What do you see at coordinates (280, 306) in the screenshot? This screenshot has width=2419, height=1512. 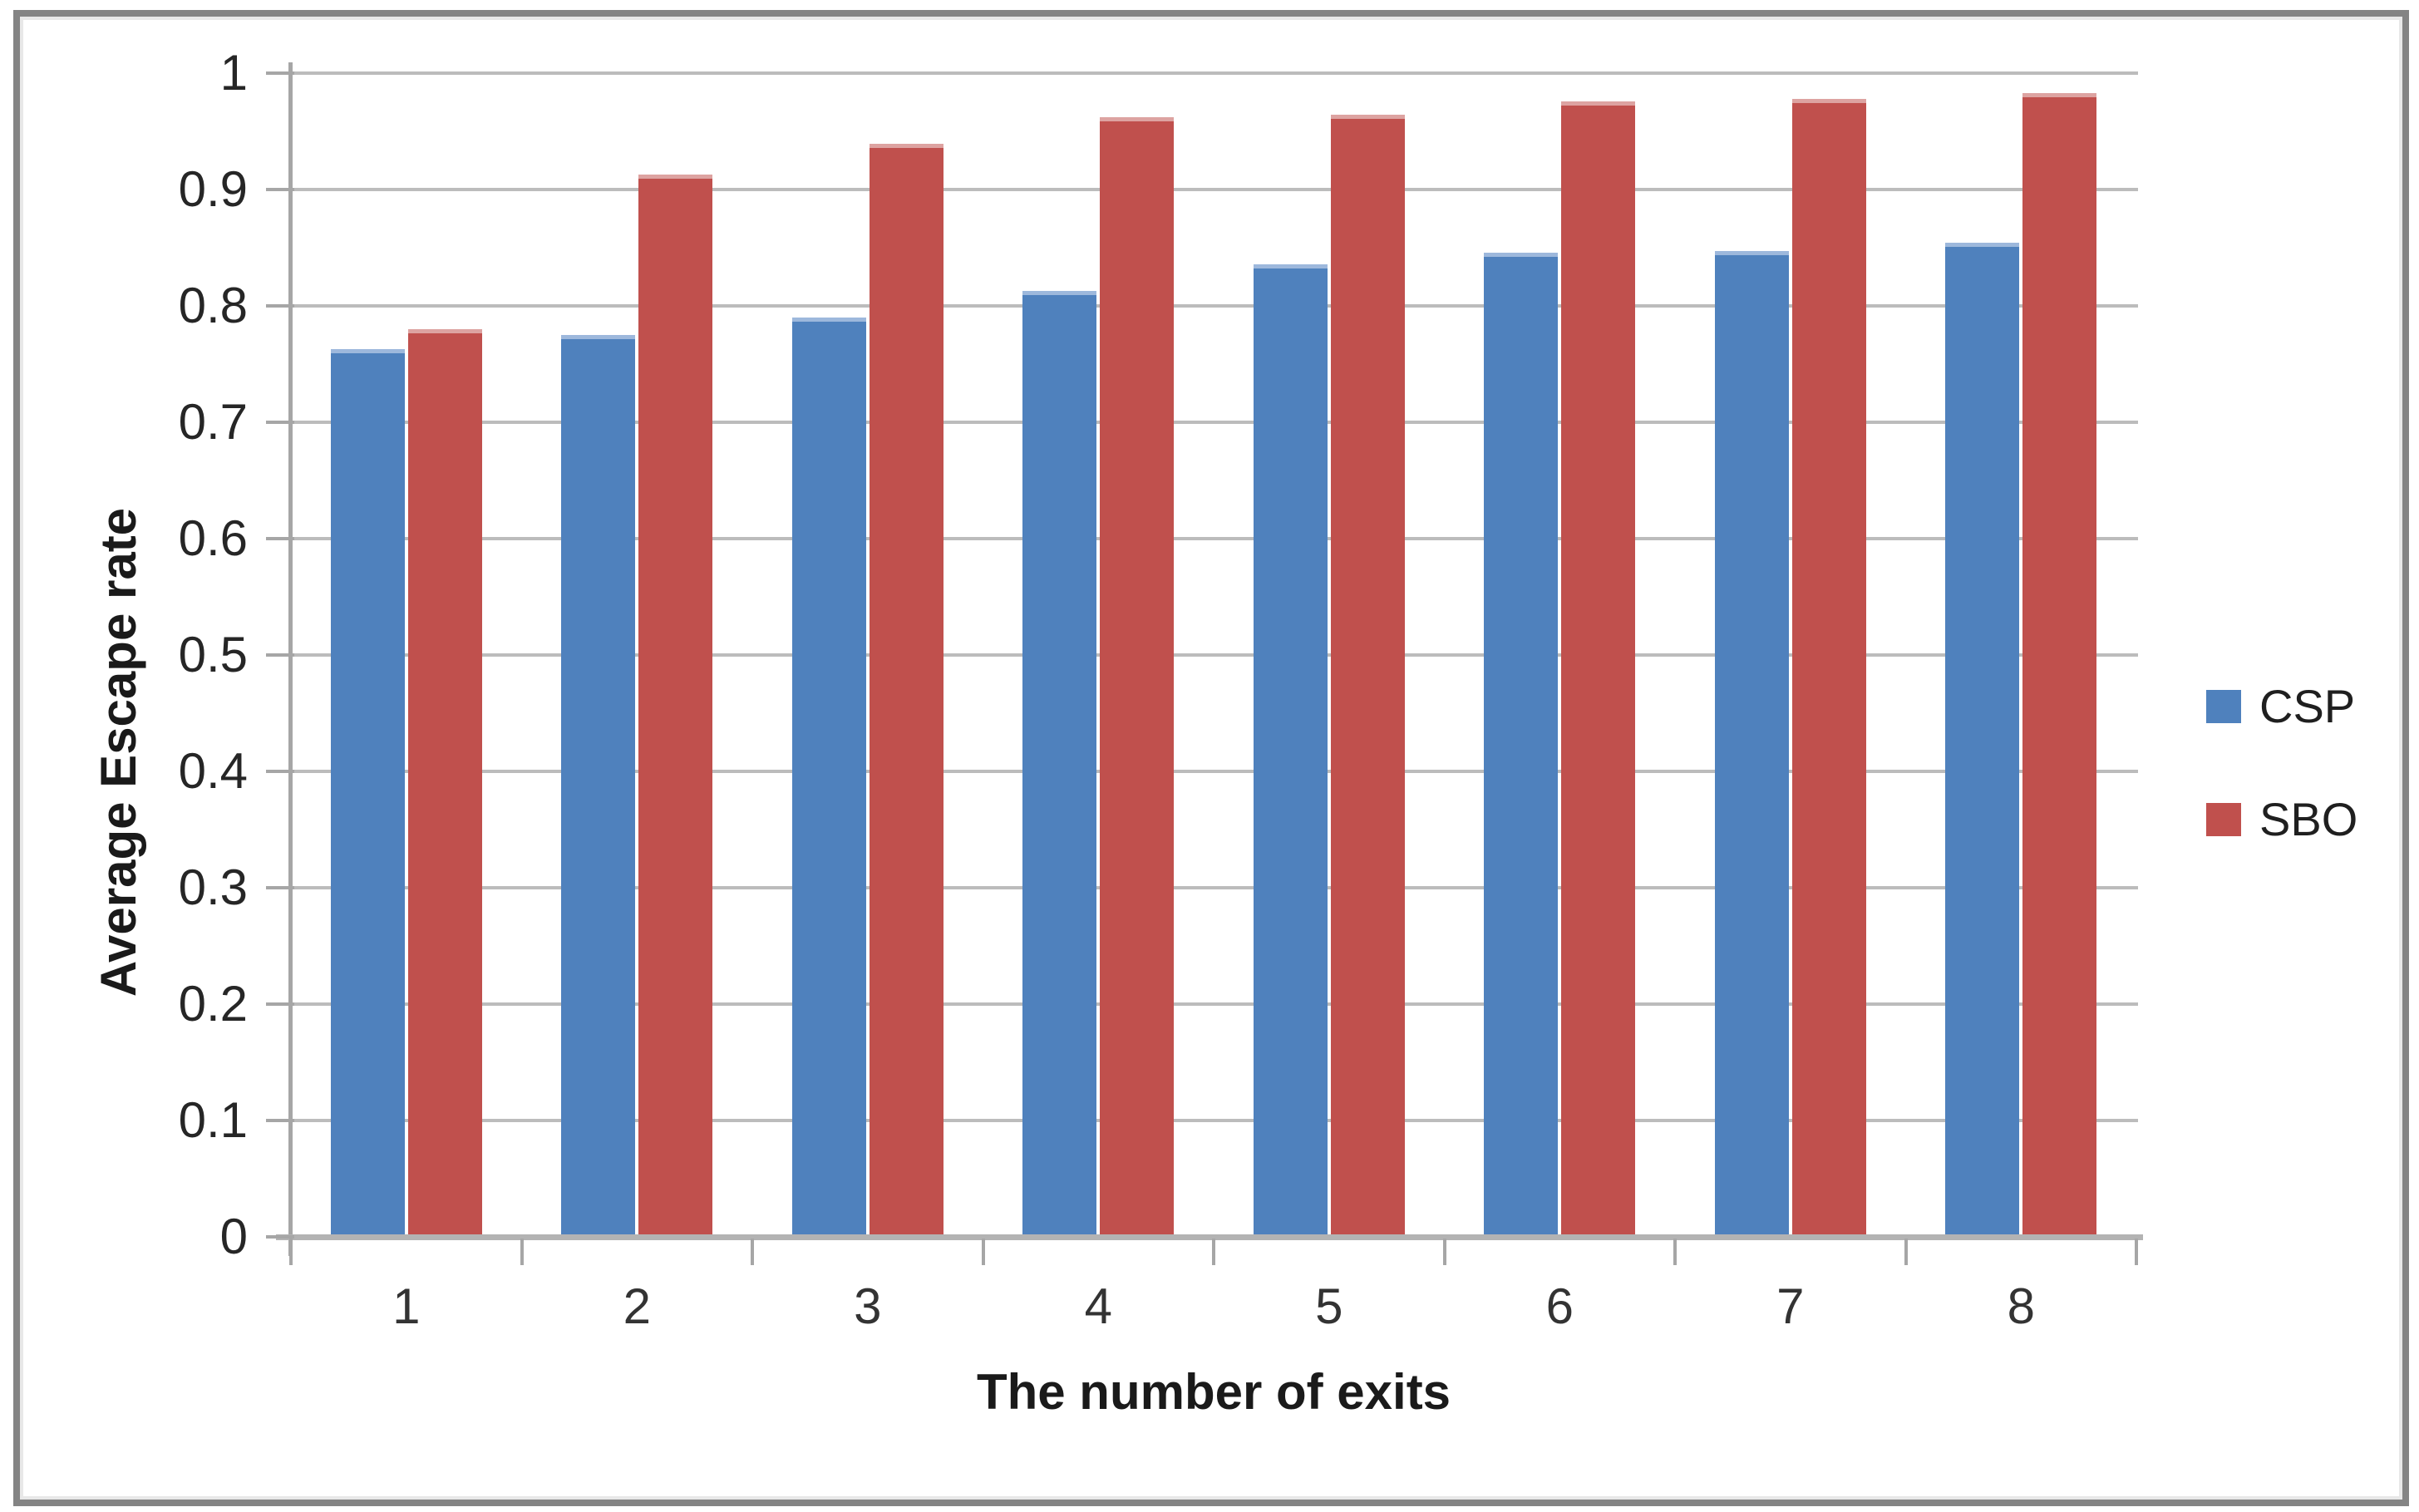 I see `y-tick-0.8` at bounding box center [280, 306].